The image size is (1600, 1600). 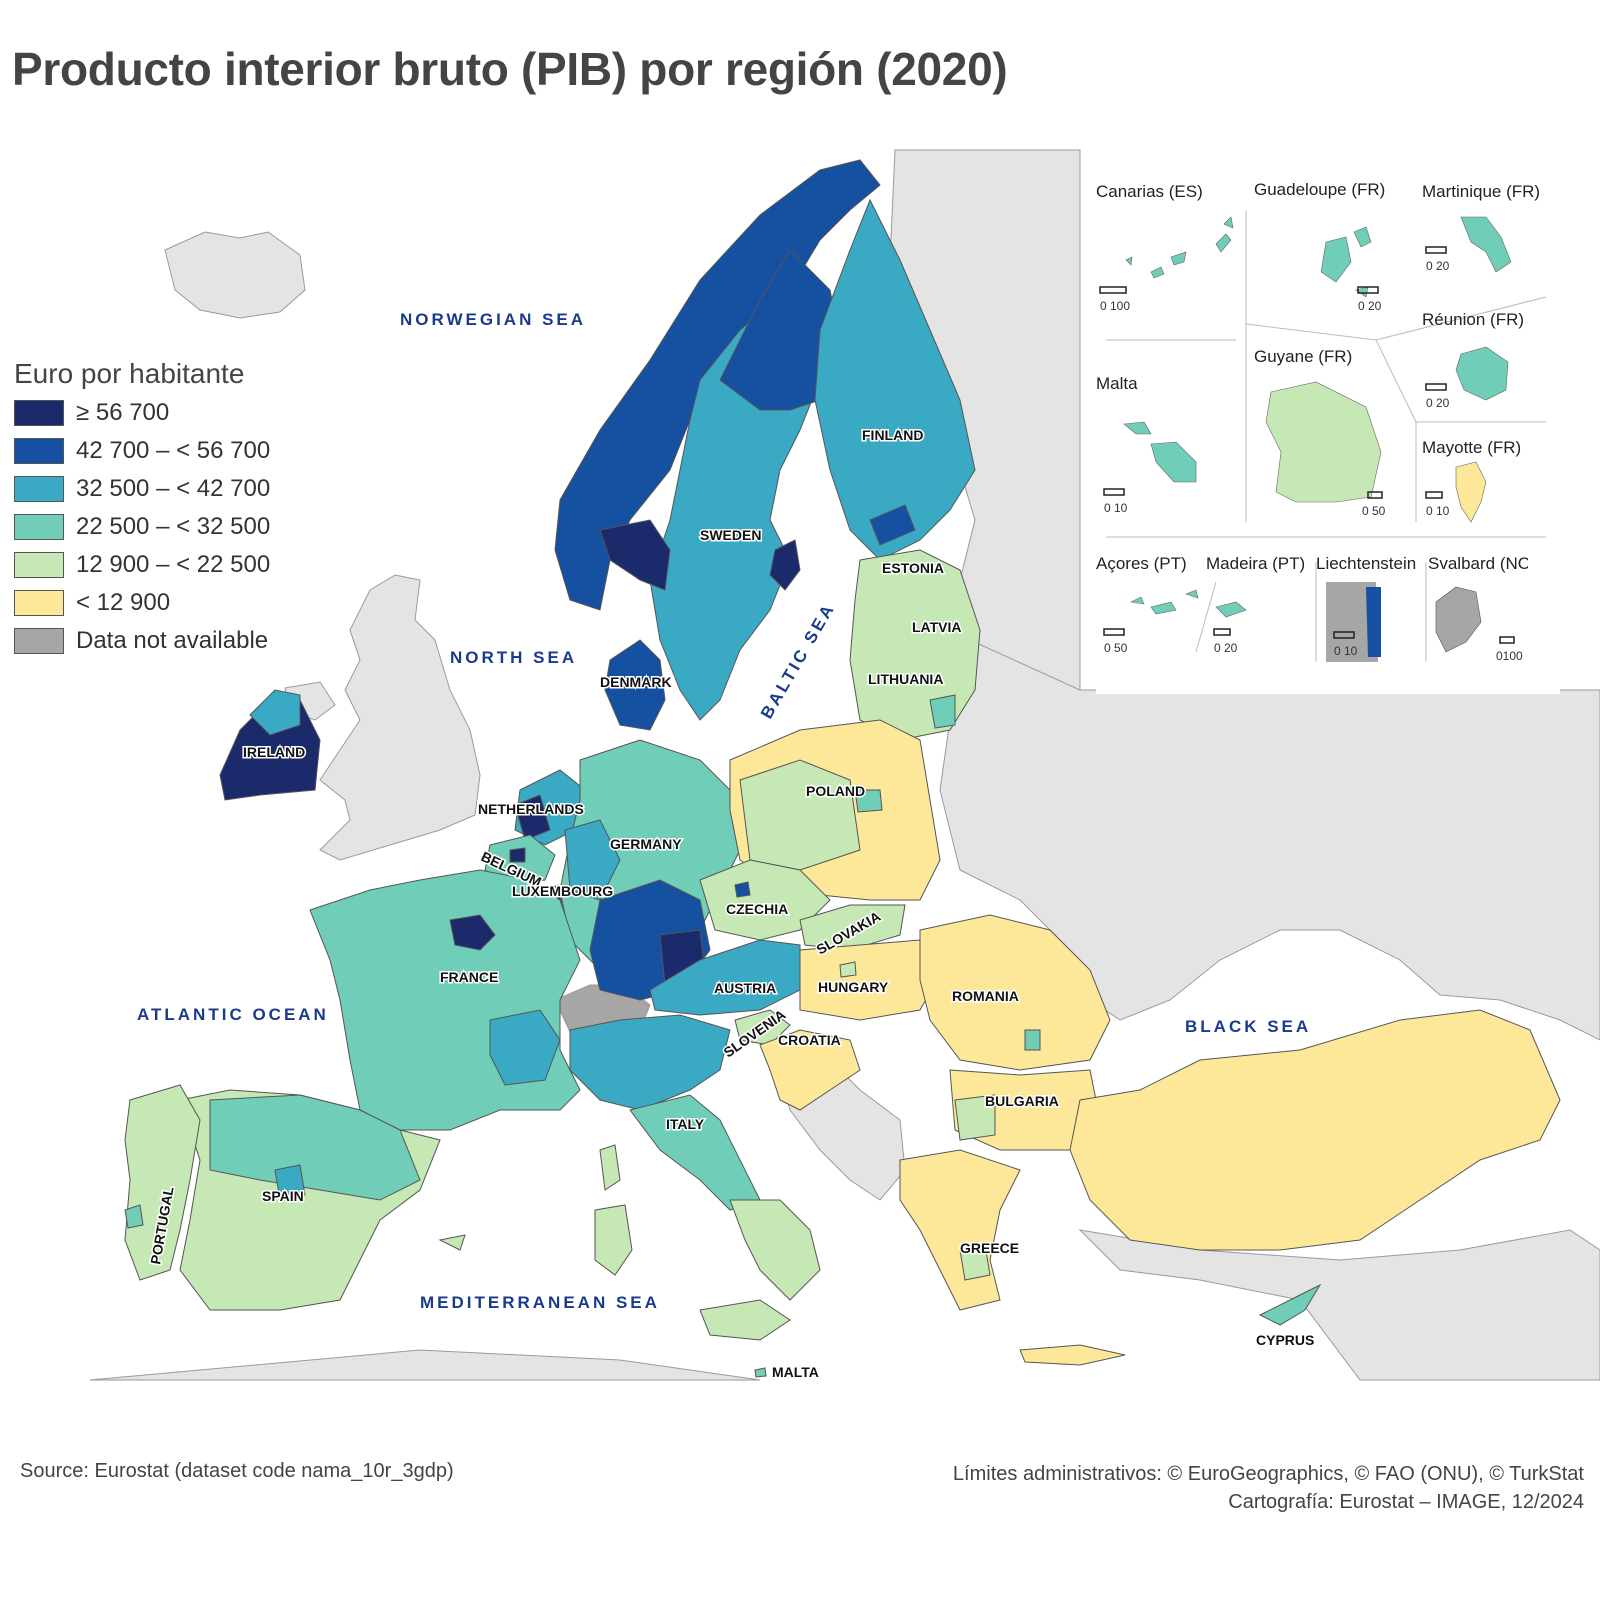 I want to click on cartography-note: Cartografía: Eurostat – IMAGE, 12/2024, so click(x=1406, y=1502).